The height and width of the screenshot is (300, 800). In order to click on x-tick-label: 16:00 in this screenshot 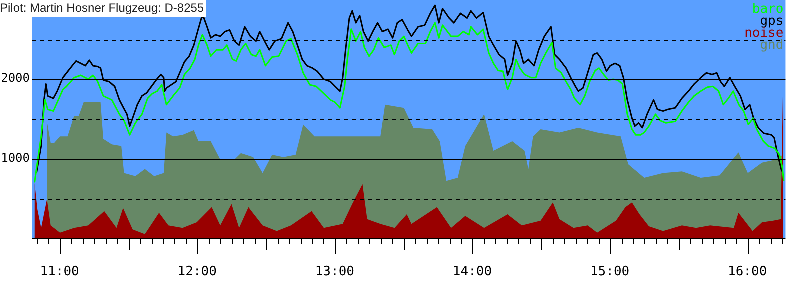, I will do `click(748, 272)`.